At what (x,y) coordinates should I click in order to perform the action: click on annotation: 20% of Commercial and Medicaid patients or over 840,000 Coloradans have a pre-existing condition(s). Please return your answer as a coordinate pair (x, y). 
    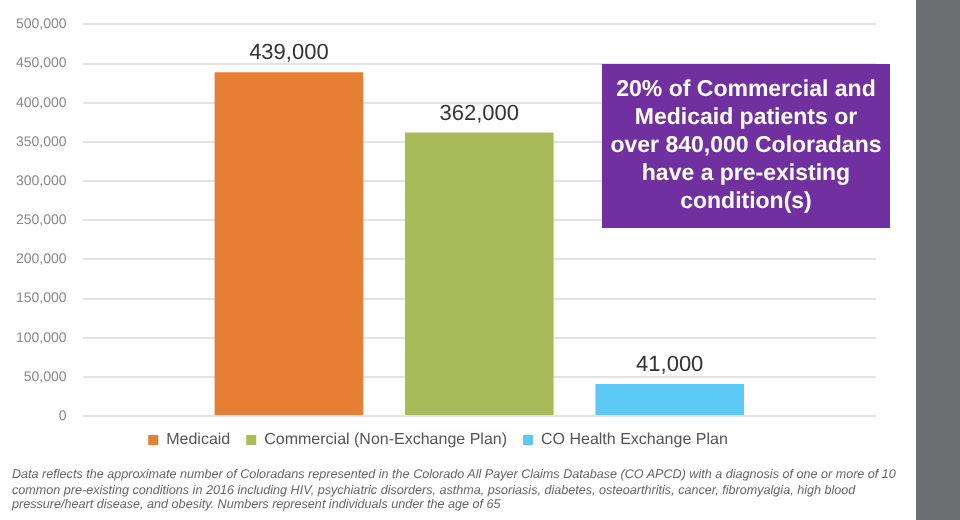
    Looking at the image, I should click on (746, 146).